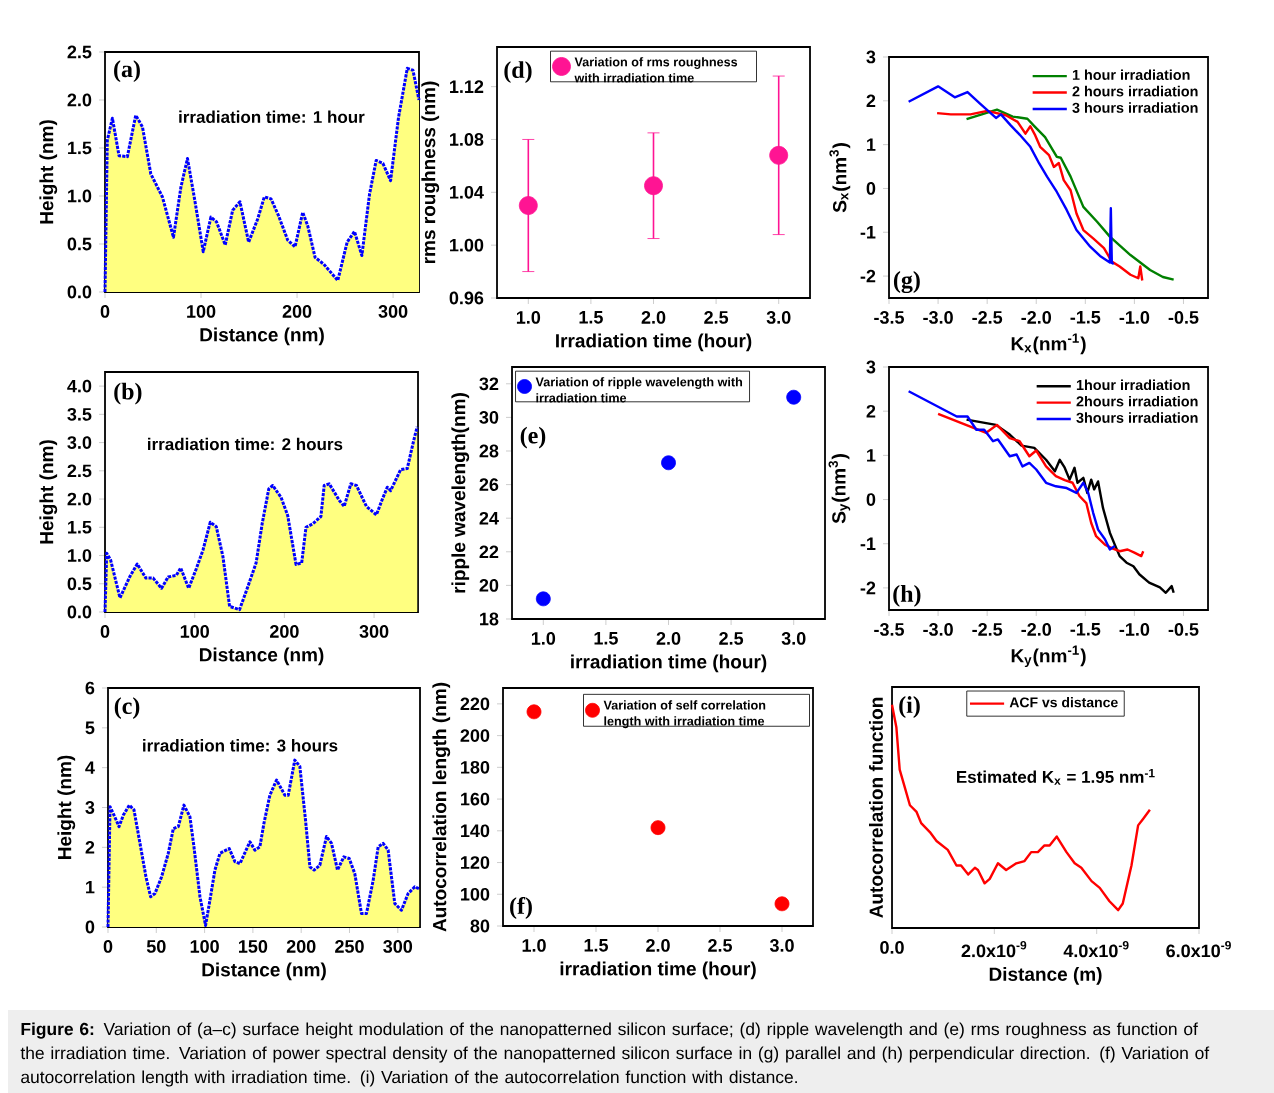 The image size is (1274, 1093). I want to click on x-tick-label: 6.0x10$^{-9}$, so click(1198, 949).